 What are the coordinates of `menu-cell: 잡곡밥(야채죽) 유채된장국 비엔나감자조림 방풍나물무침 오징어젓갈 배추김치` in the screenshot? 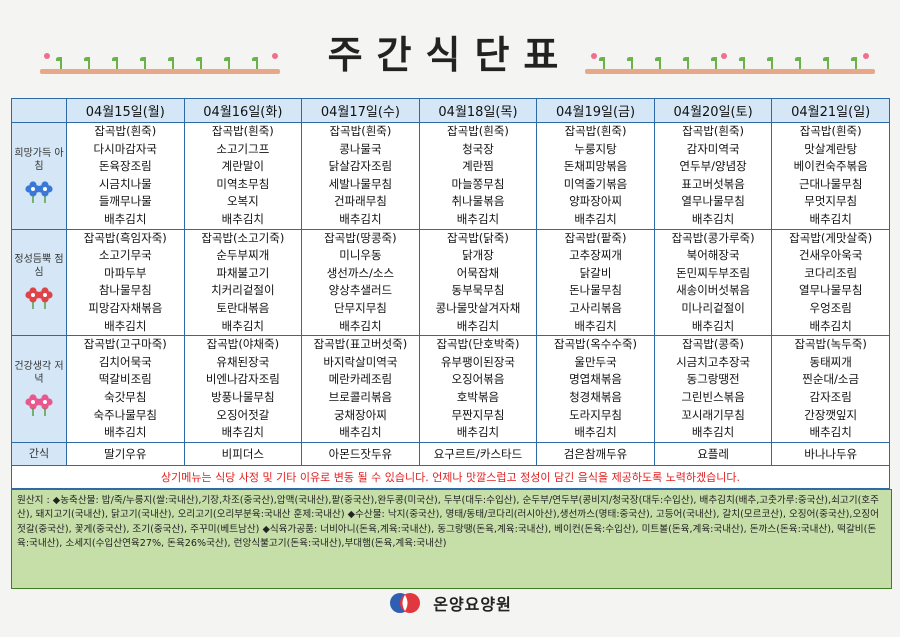 It's located at (243, 389).